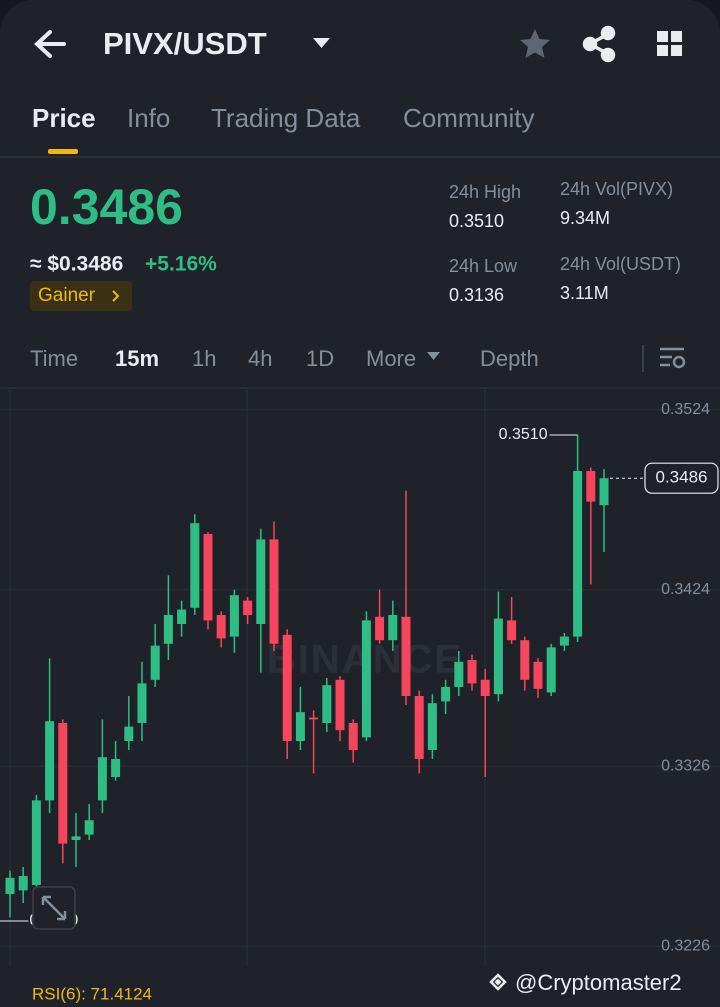 This screenshot has width=720, height=1007. I want to click on high-label: 0.3510, so click(523, 434).